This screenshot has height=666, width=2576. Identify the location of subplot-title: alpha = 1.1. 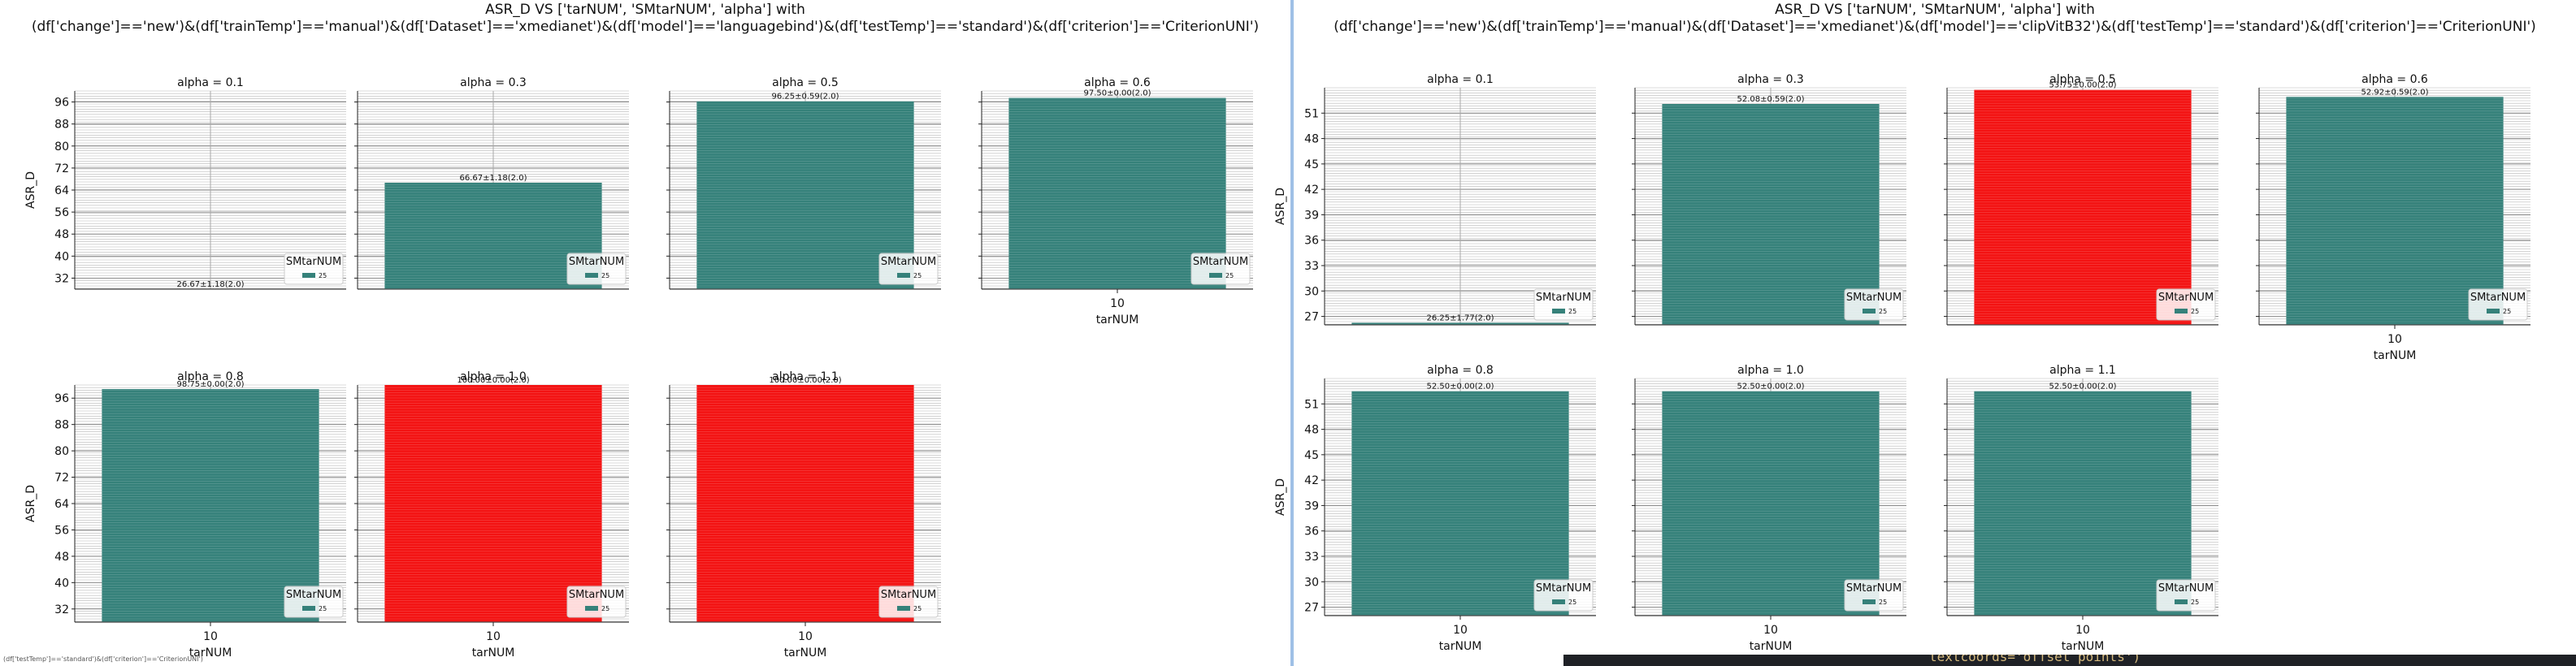
(2082, 371).